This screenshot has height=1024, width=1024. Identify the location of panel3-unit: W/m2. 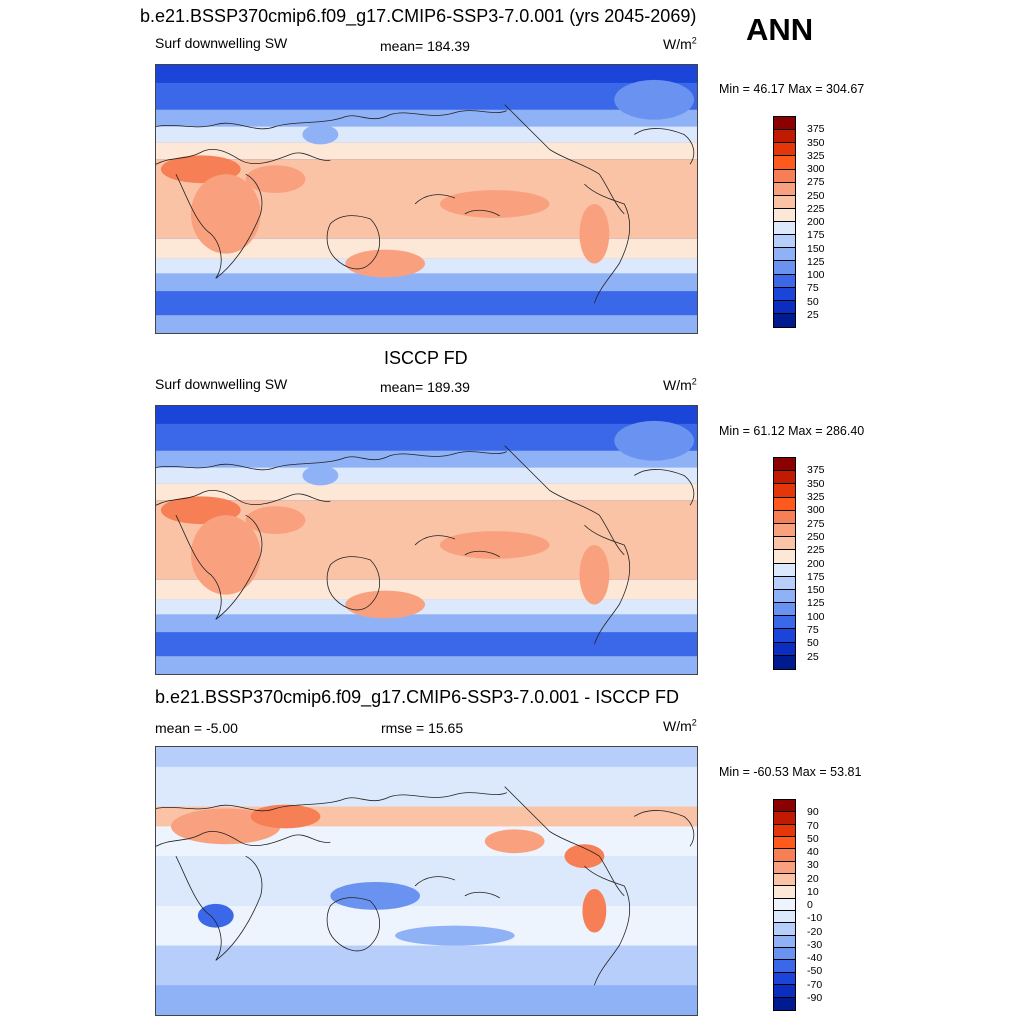
(680, 725).